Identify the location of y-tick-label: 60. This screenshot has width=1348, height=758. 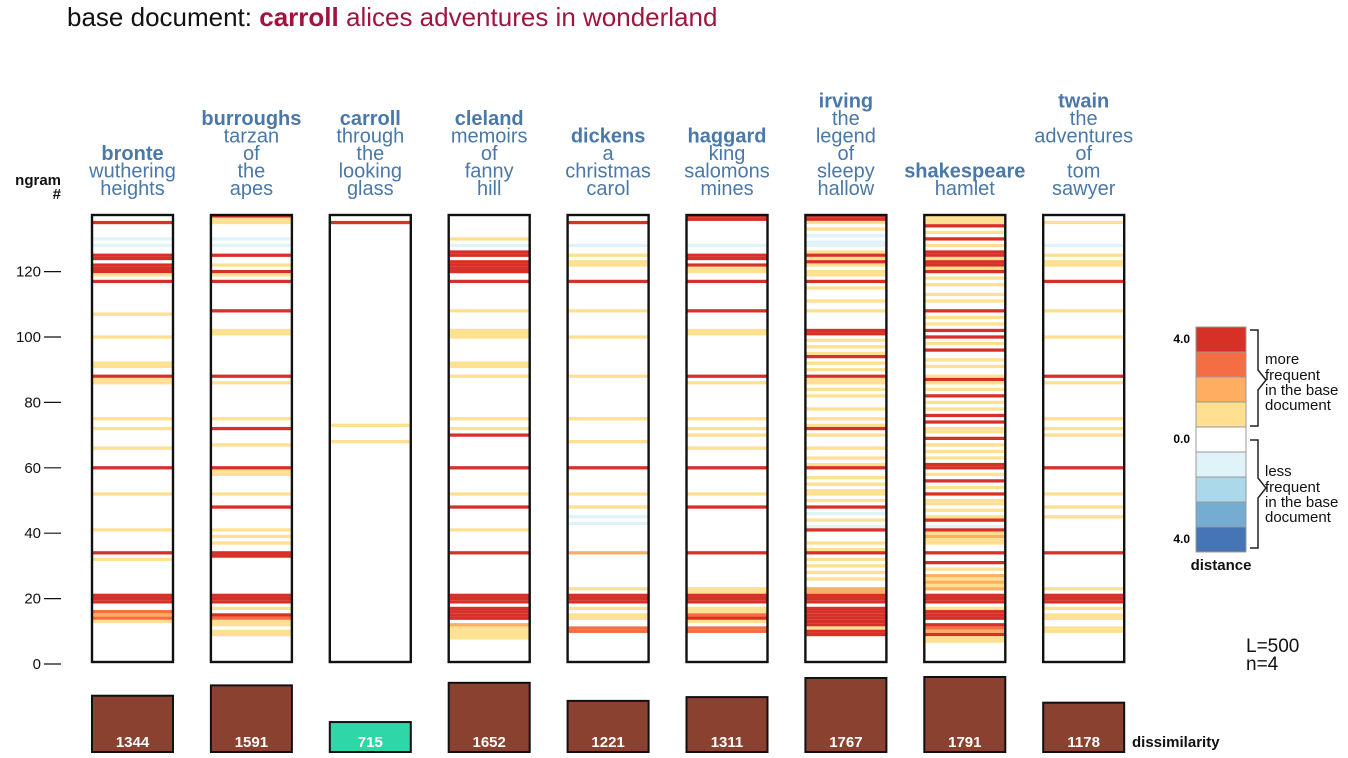
(32, 468).